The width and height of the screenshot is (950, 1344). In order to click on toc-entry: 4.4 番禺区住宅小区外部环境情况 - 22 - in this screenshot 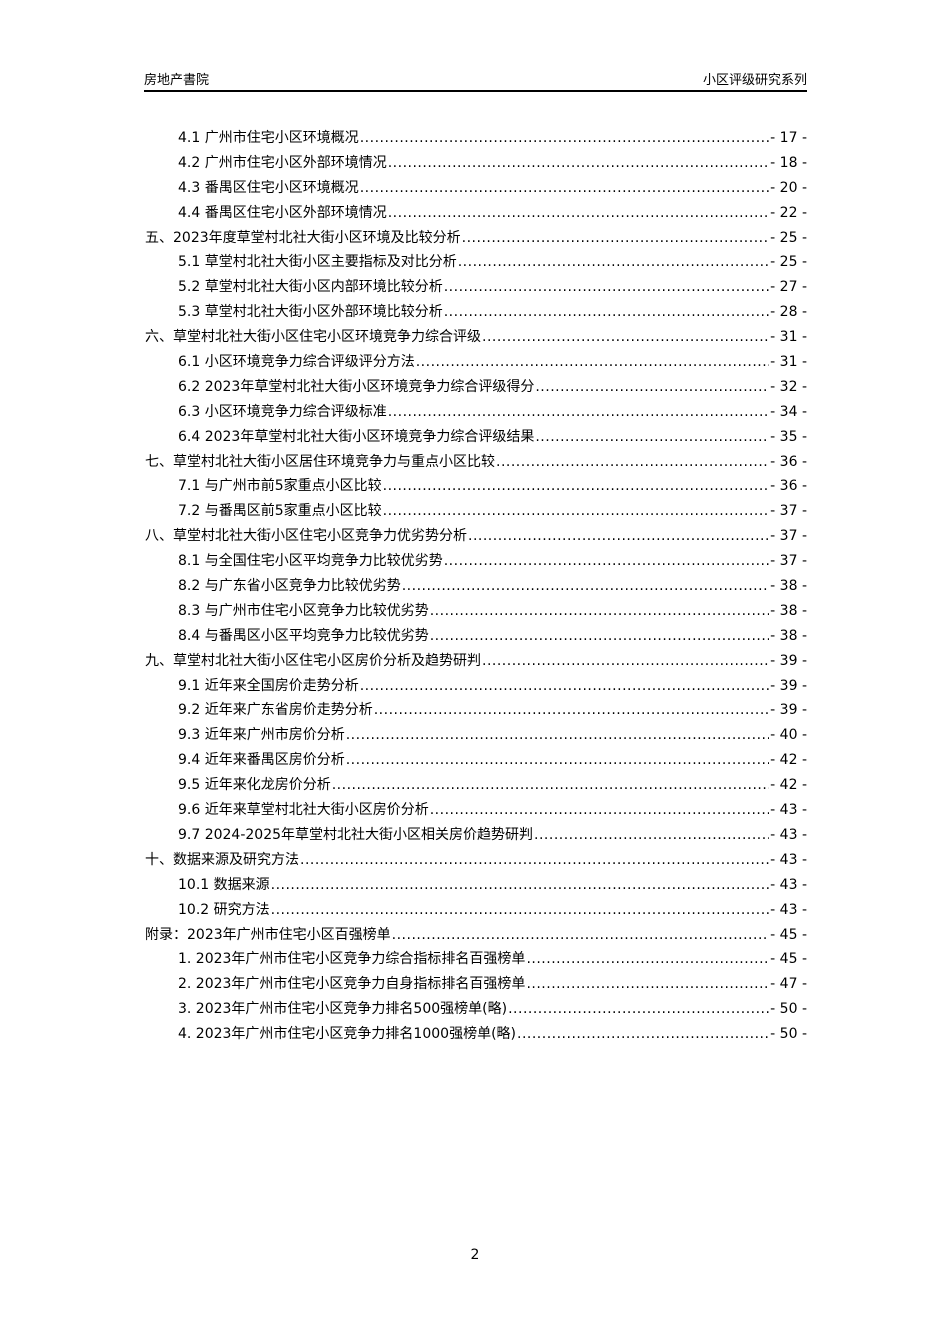, I will do `click(476, 213)`.